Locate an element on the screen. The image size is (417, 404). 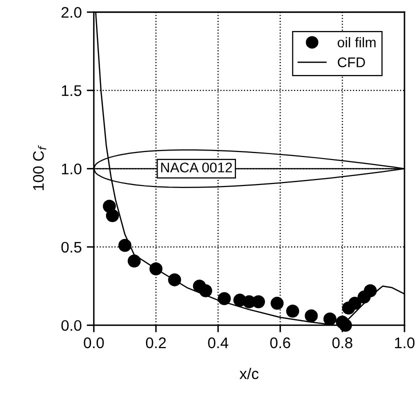
y-tick-label: 1.5 is located at coordinates (72, 90).